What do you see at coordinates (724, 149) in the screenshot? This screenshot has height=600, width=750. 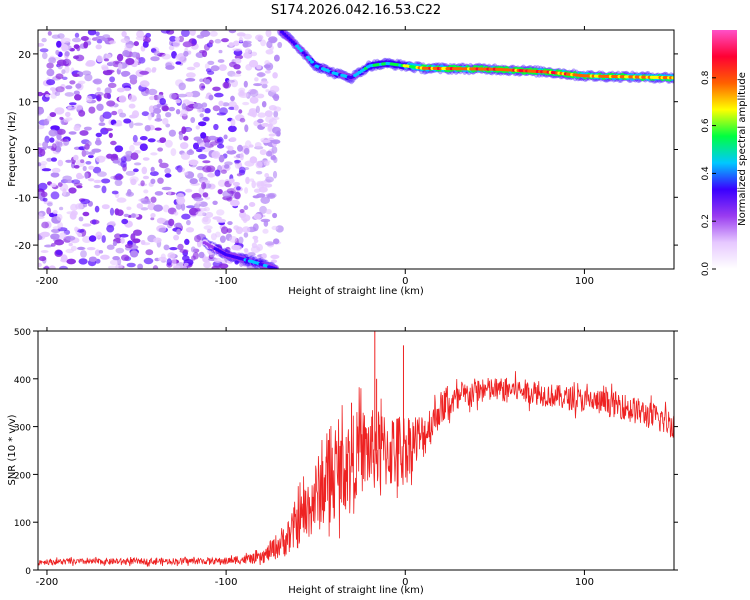 I see `colorbar-bar` at bounding box center [724, 149].